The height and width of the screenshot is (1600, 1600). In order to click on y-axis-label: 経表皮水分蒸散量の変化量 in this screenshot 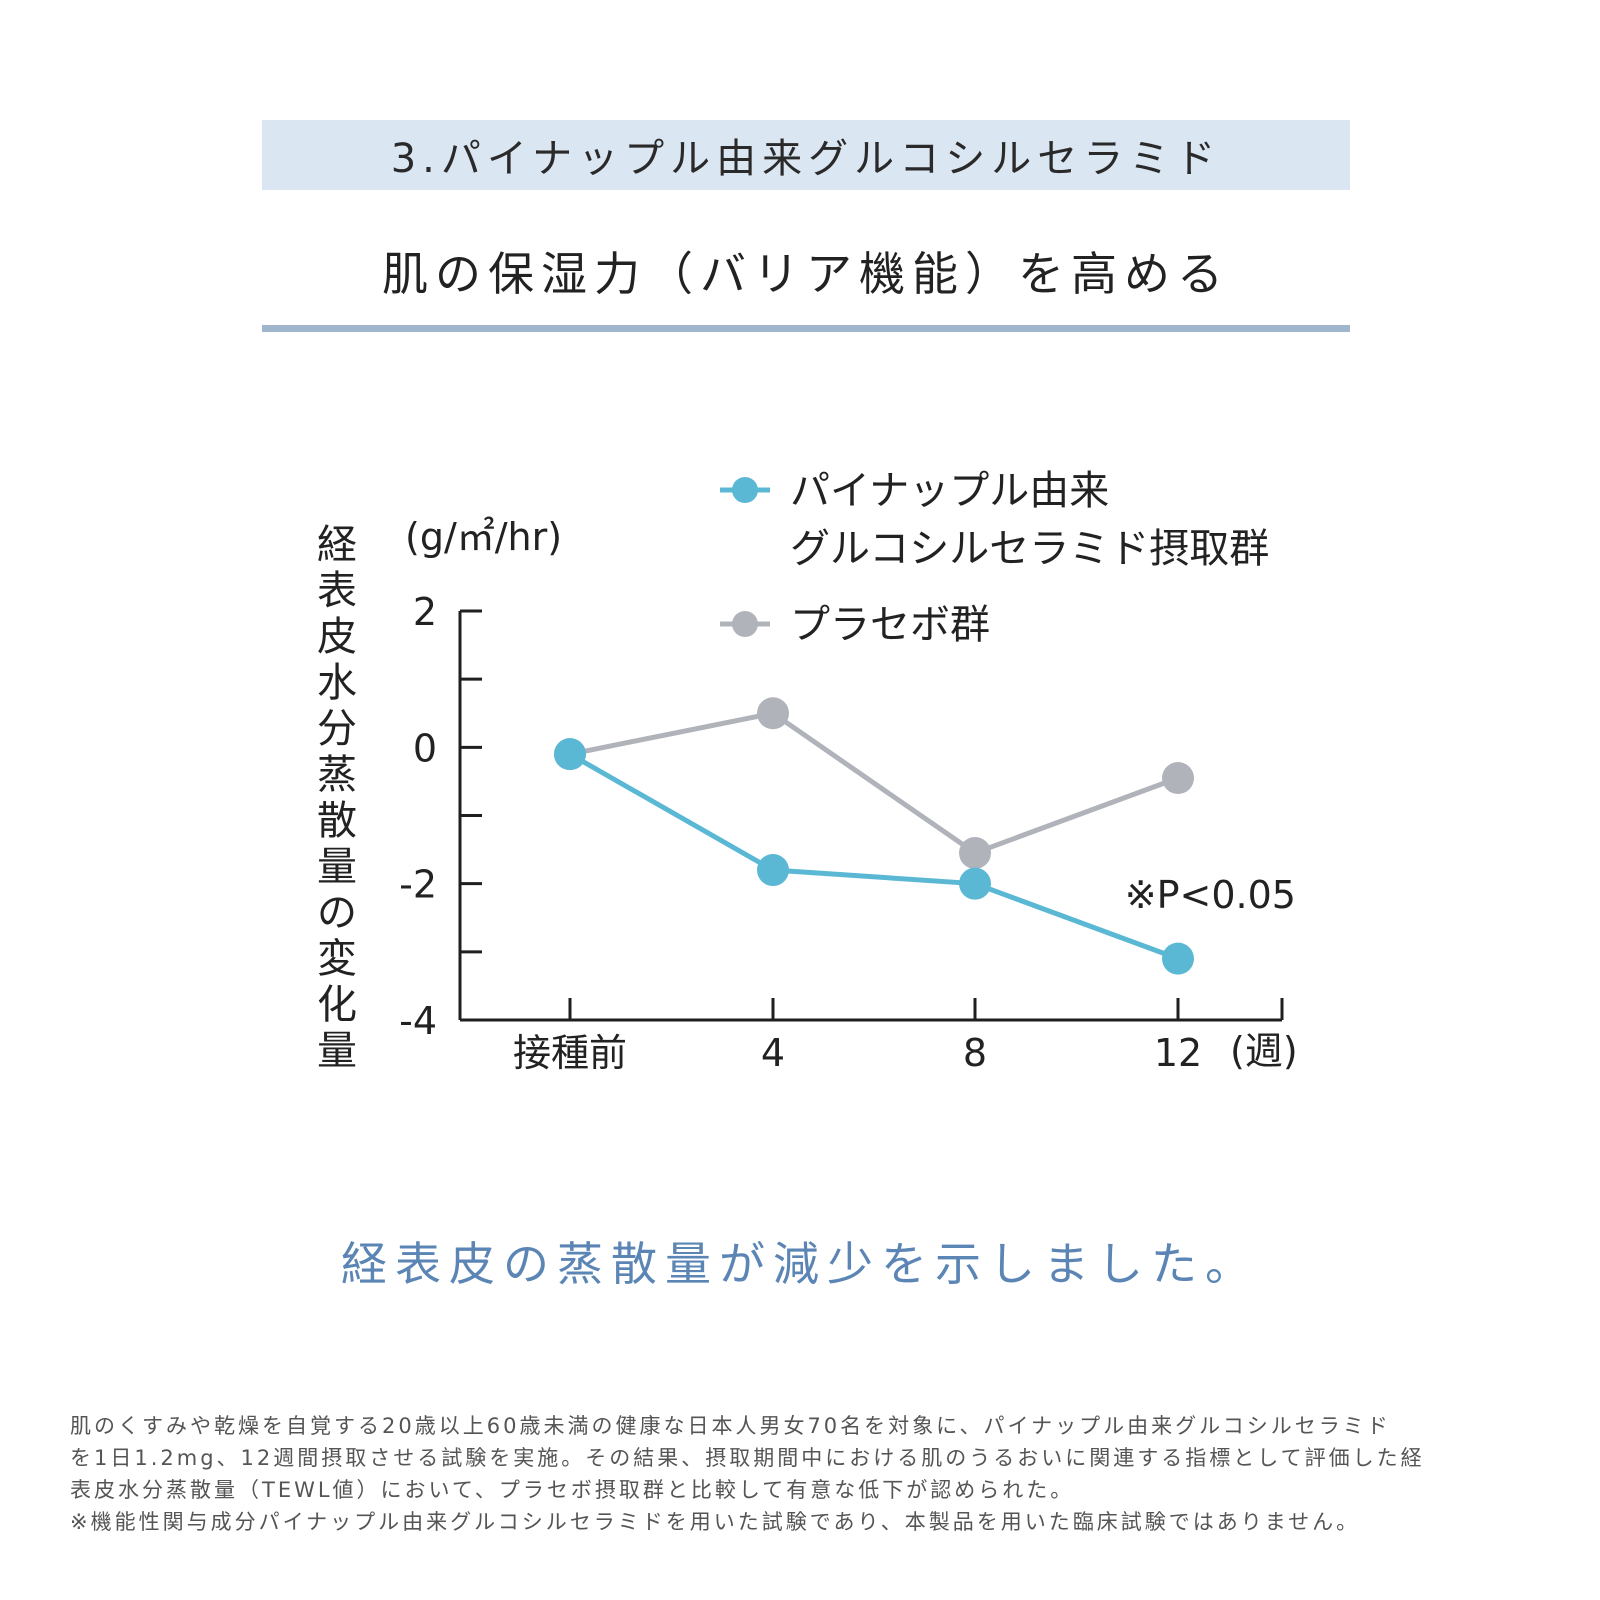, I will do `click(337, 798)`.